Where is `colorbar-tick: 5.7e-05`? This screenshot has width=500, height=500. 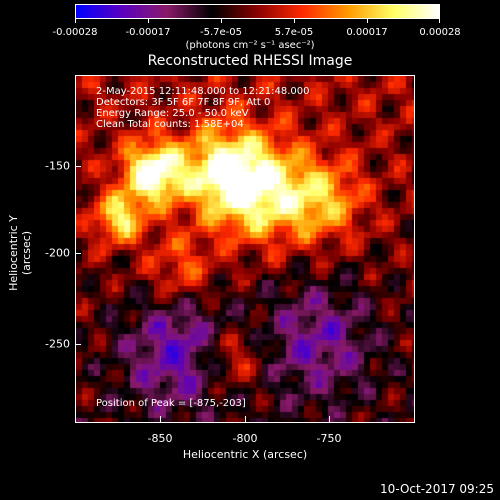
colorbar-tick: 5.7e-05 is located at coordinates (294, 32).